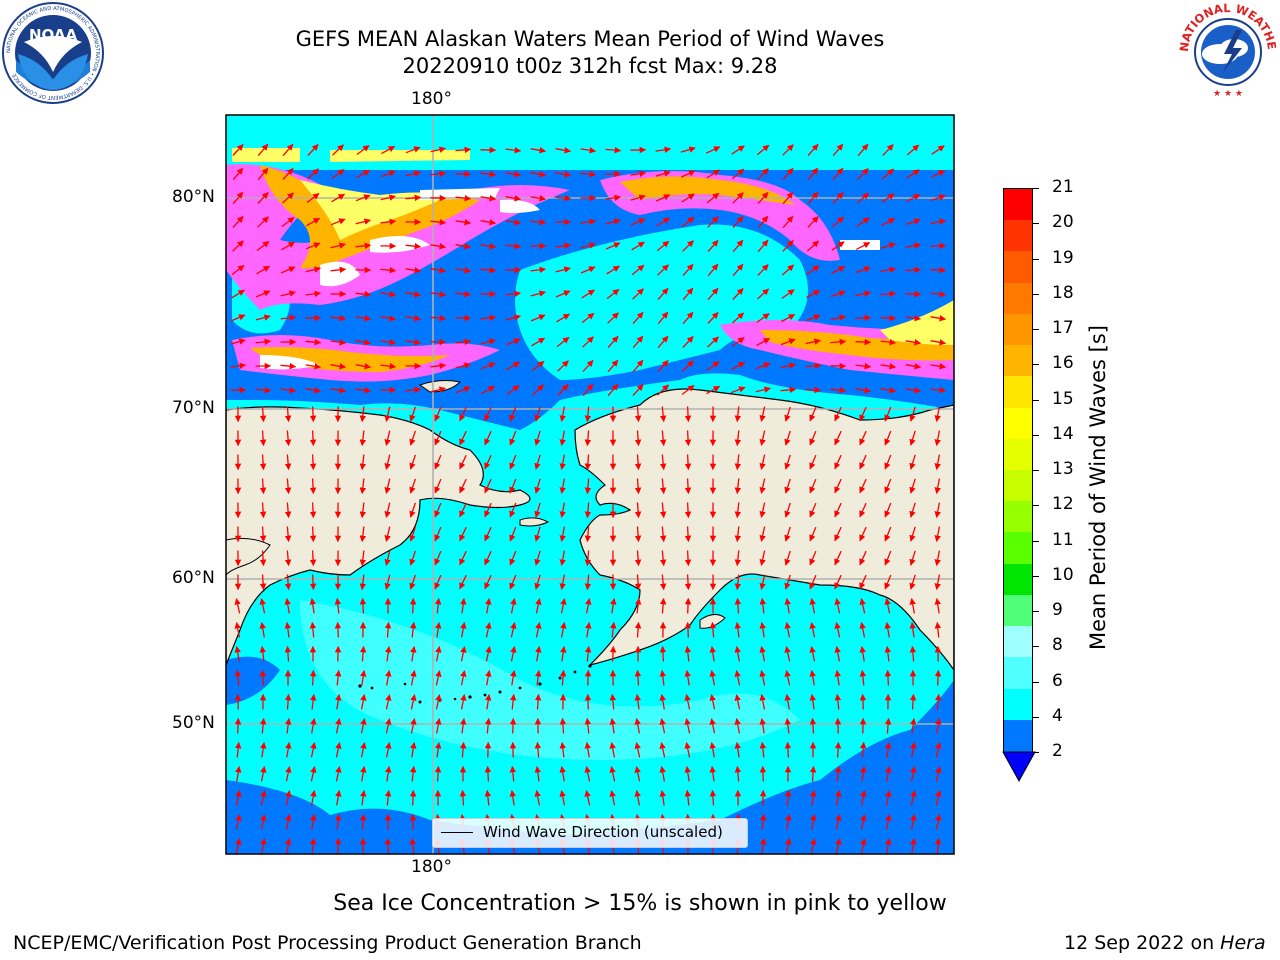 The width and height of the screenshot is (1280, 960). What do you see at coordinates (1228, 50) in the screenshot?
I see `nws-logo: NATIONAL WEATHER SERVICE ★ ★ ★` at bounding box center [1228, 50].